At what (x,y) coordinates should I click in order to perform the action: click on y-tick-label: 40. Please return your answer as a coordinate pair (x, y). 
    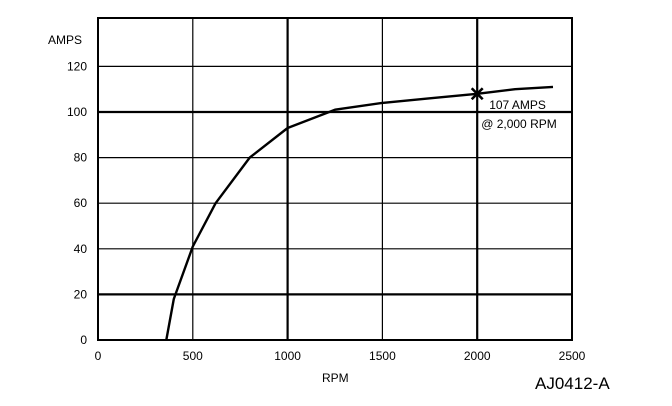
    Looking at the image, I should click on (81, 249).